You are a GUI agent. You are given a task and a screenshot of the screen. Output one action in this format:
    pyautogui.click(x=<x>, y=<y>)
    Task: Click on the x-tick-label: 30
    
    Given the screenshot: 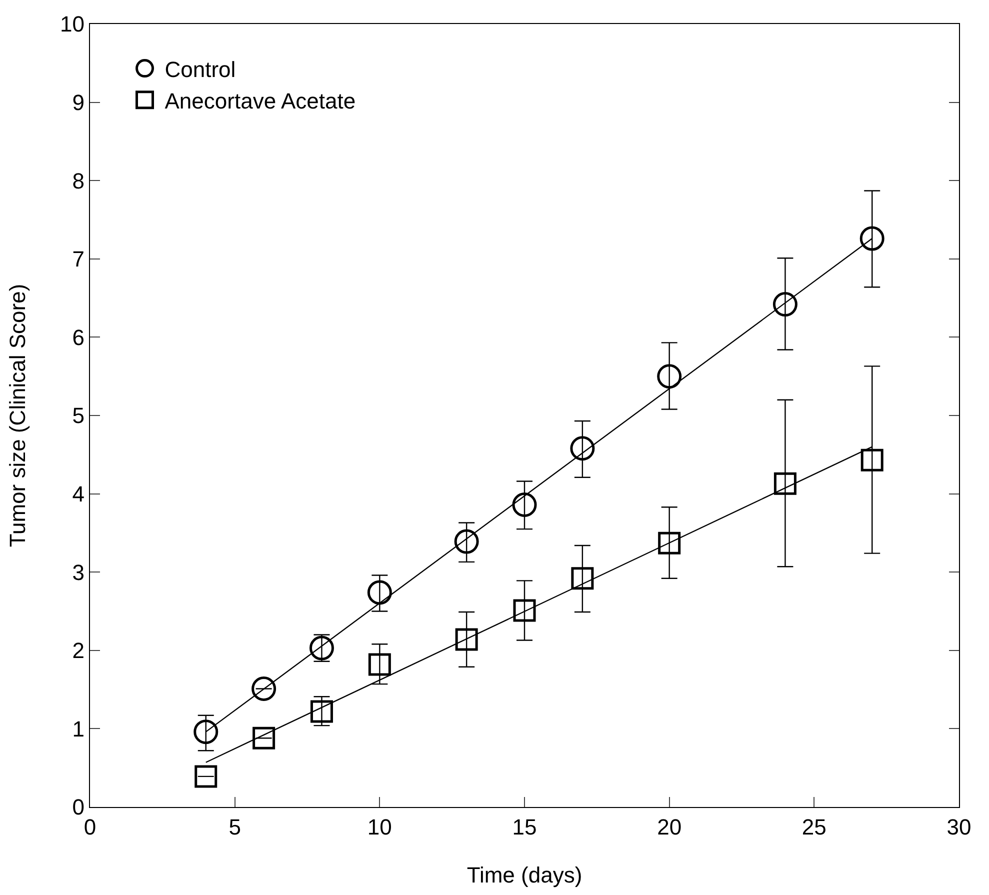 What is the action you would take?
    pyautogui.click(x=959, y=827)
    